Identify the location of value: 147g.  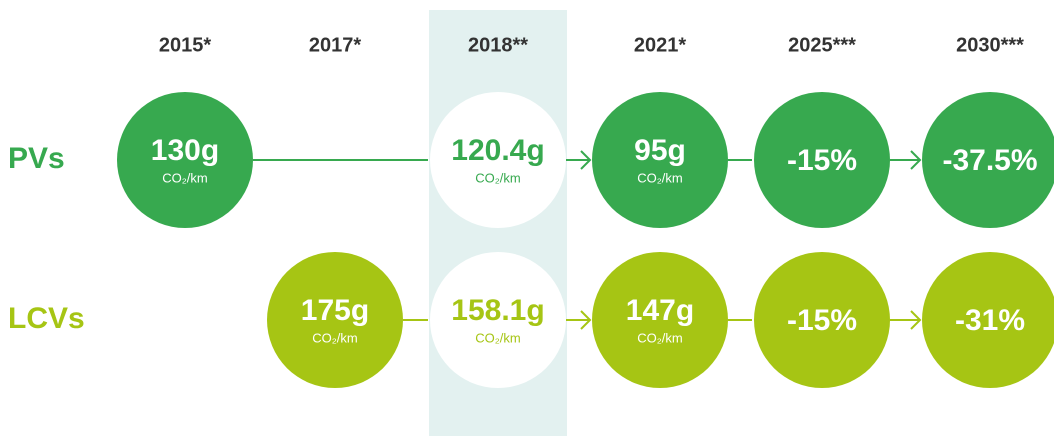
(660, 310).